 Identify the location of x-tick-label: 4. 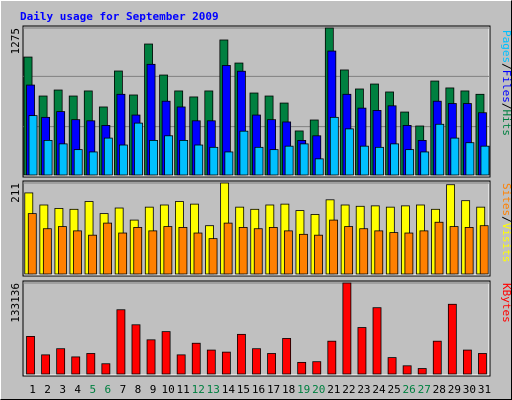
(77, 389).